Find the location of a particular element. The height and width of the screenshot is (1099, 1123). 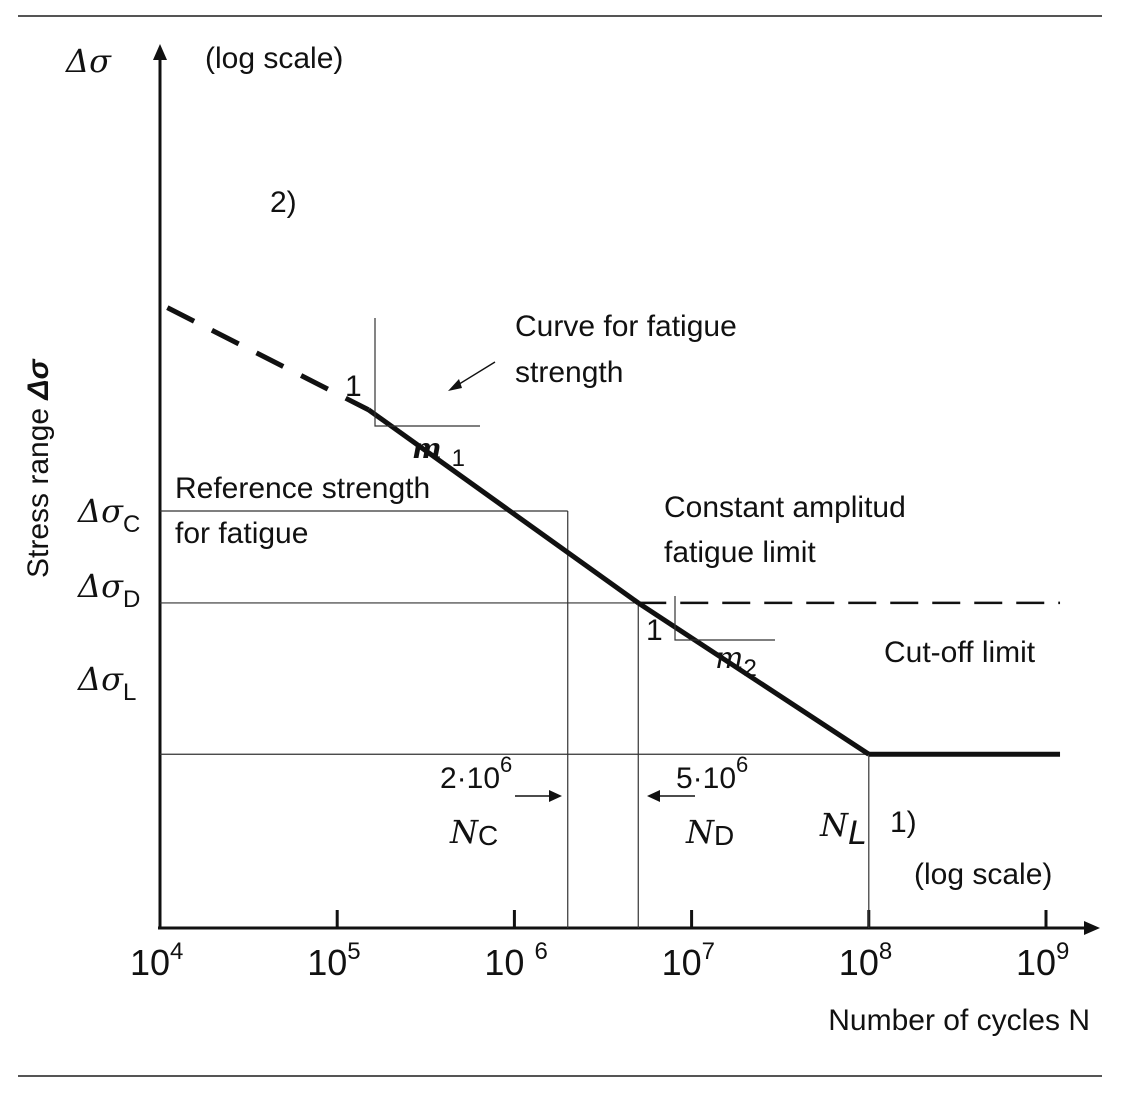

curve-segment-m1-dashed is located at coordinates (268, 358).